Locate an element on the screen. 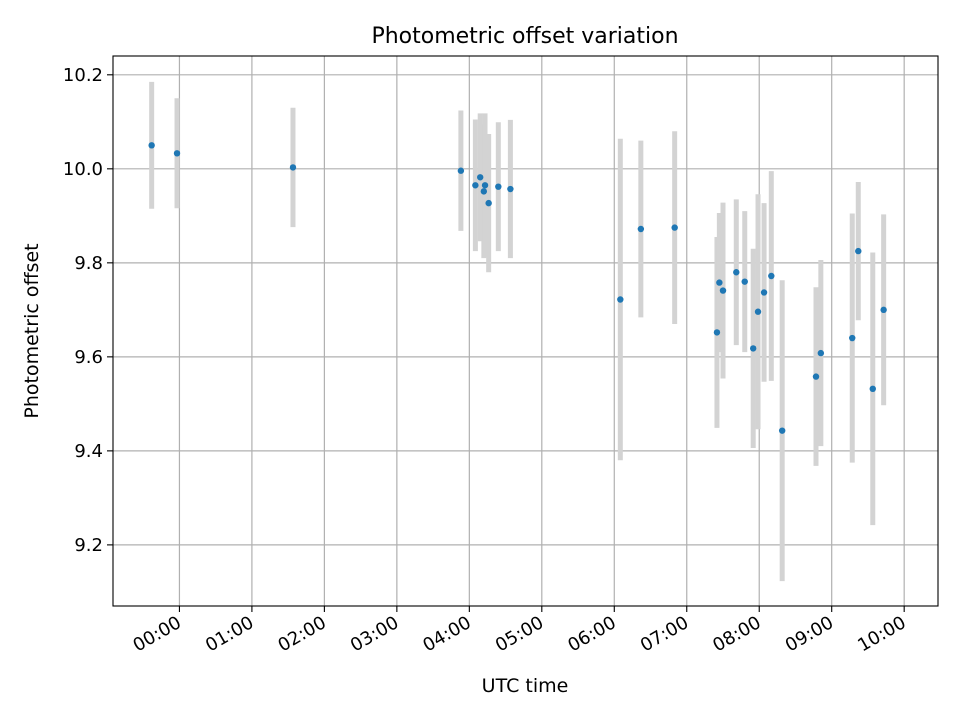  y-tick-label: 9.6 is located at coordinates (88, 357).